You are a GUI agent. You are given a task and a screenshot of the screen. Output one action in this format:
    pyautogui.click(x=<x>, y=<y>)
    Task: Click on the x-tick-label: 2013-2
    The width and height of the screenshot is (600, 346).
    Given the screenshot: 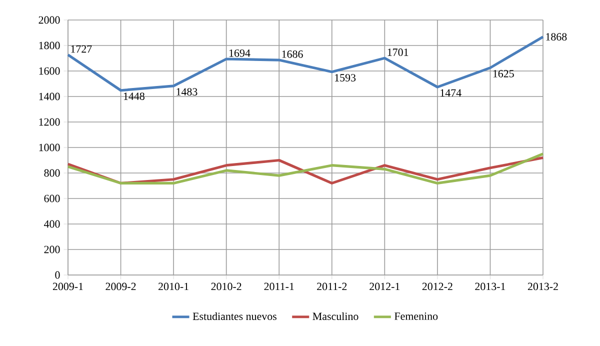 What is the action you would take?
    pyautogui.click(x=543, y=286)
    